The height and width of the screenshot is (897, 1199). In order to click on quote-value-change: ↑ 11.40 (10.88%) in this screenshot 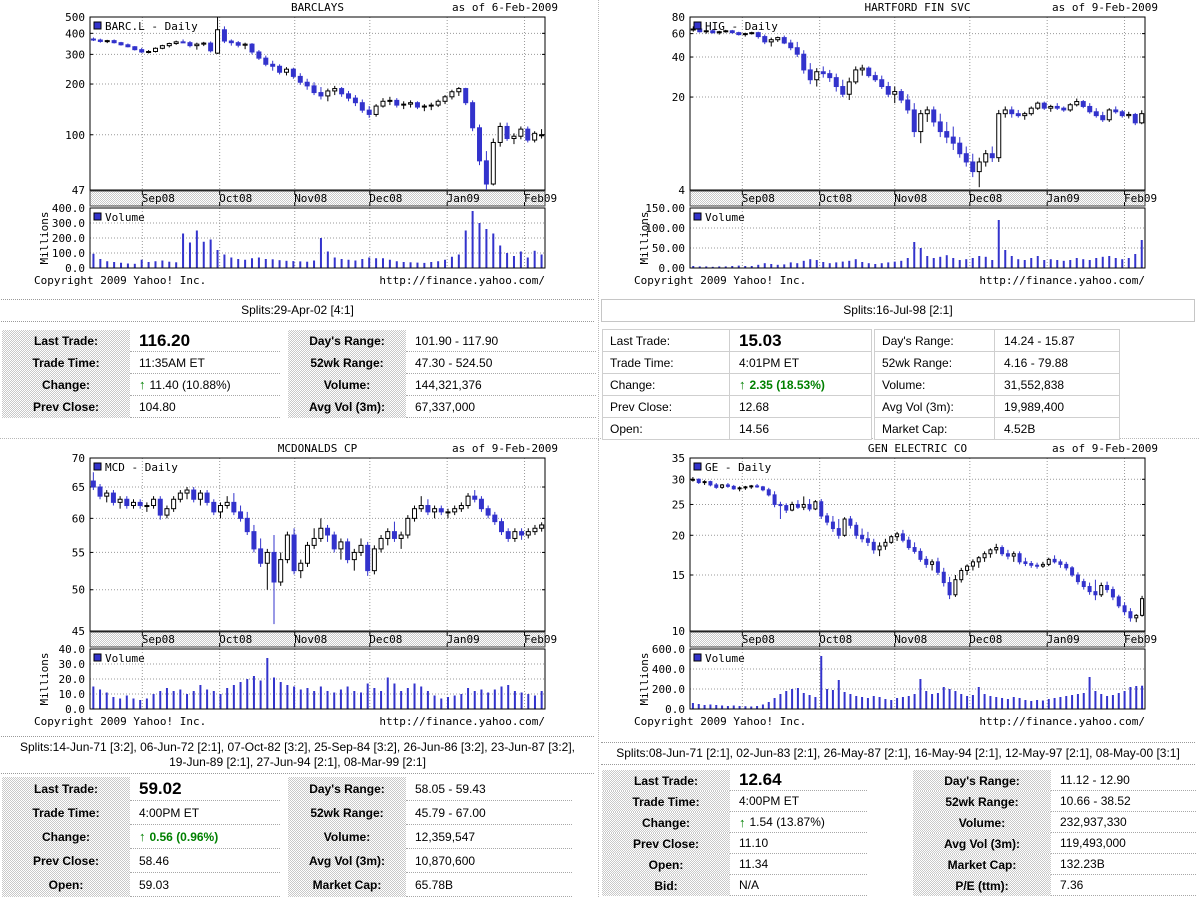, I will do `click(205, 385)`.